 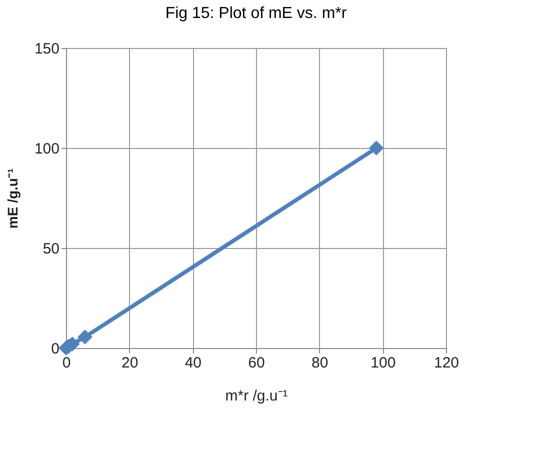 I want to click on chart-title: Fig 15: Plot of mE vs. m*r, so click(x=256, y=13).